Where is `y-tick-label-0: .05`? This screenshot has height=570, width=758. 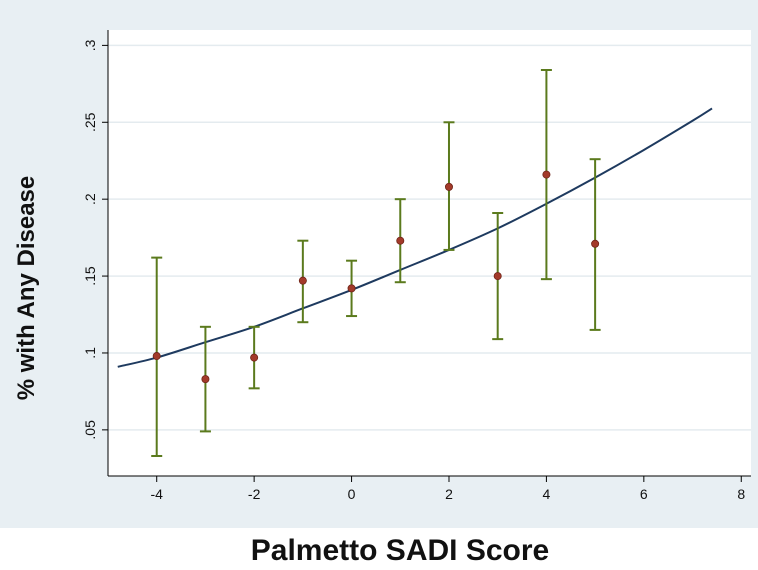
y-tick-label-0: .05 is located at coordinates (90, 430).